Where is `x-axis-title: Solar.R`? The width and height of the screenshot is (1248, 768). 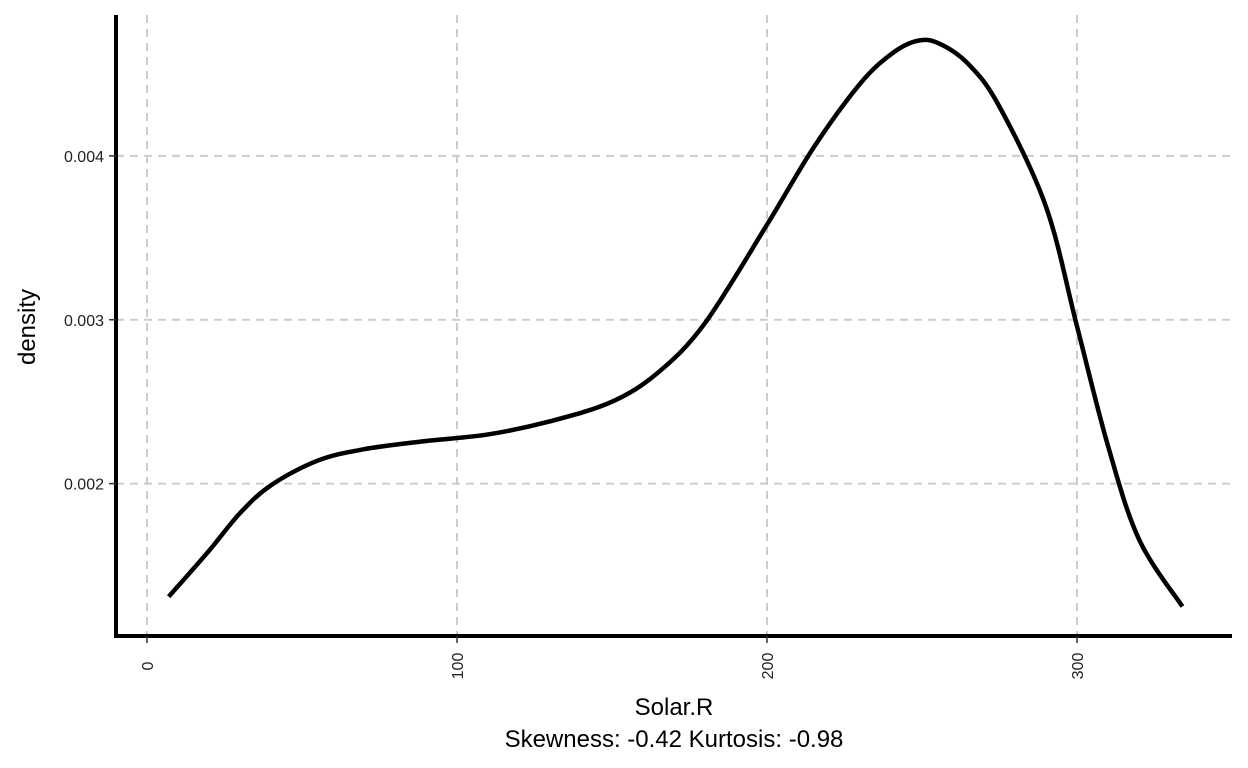 x-axis-title: Solar.R is located at coordinates (674, 707).